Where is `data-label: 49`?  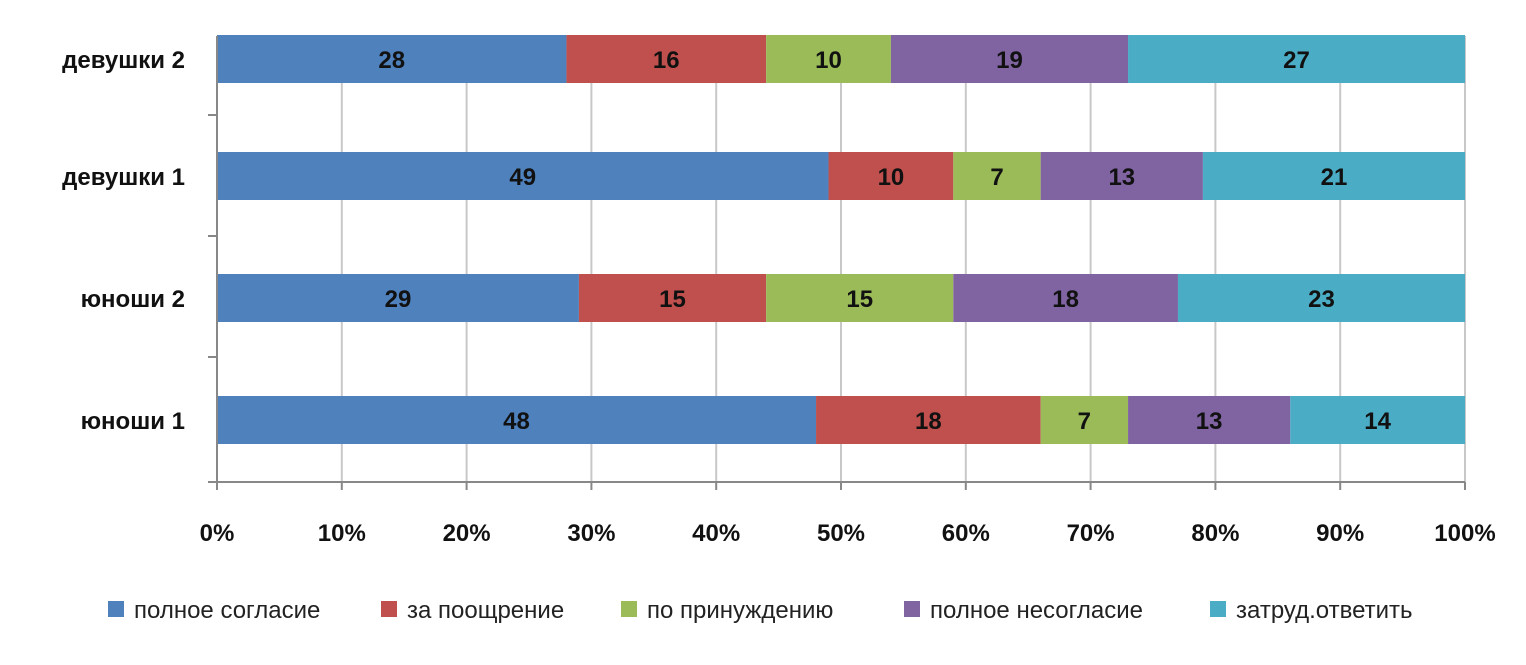
data-label: 49 is located at coordinates (522, 177).